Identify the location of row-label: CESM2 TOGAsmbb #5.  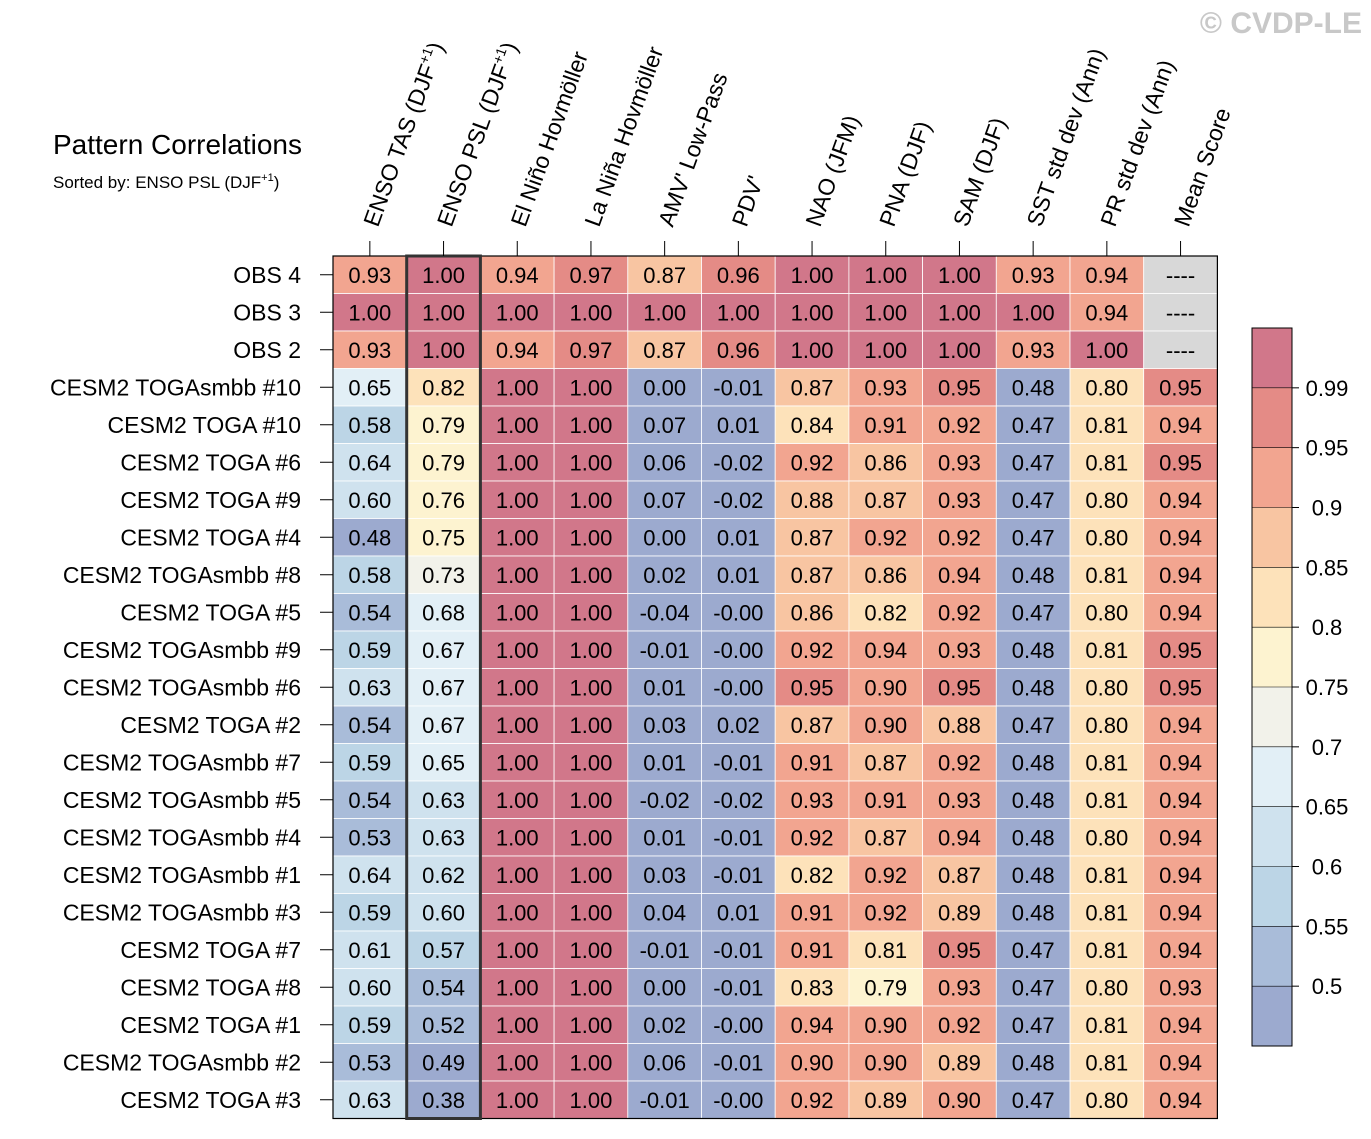
(182, 800).